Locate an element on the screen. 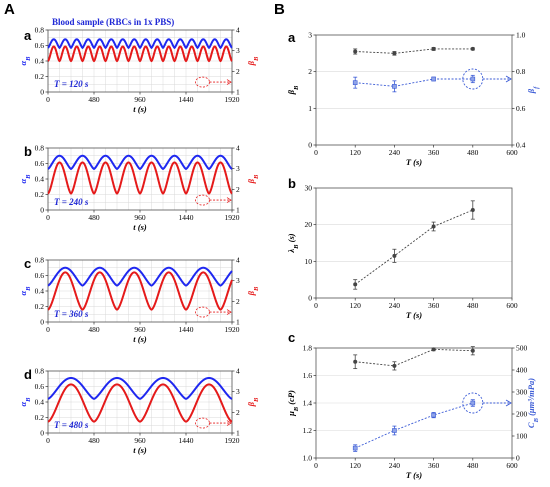 The image size is (550, 487). y-tick-label-left: 0.4 is located at coordinates (40, 402).